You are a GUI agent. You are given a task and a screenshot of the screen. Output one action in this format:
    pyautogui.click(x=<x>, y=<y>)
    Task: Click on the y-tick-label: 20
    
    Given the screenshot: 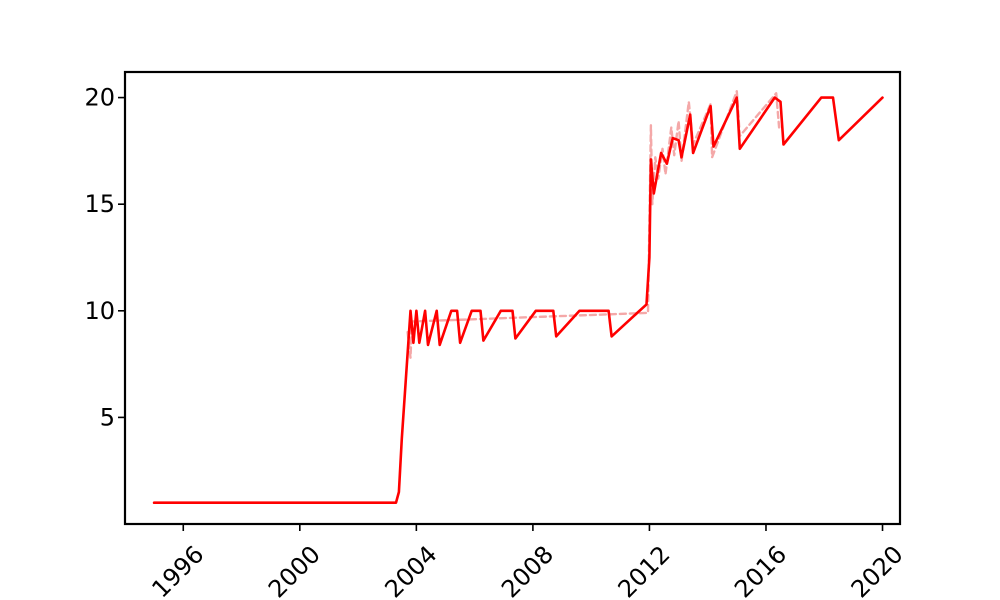 What is the action you would take?
    pyautogui.click(x=99, y=98)
    